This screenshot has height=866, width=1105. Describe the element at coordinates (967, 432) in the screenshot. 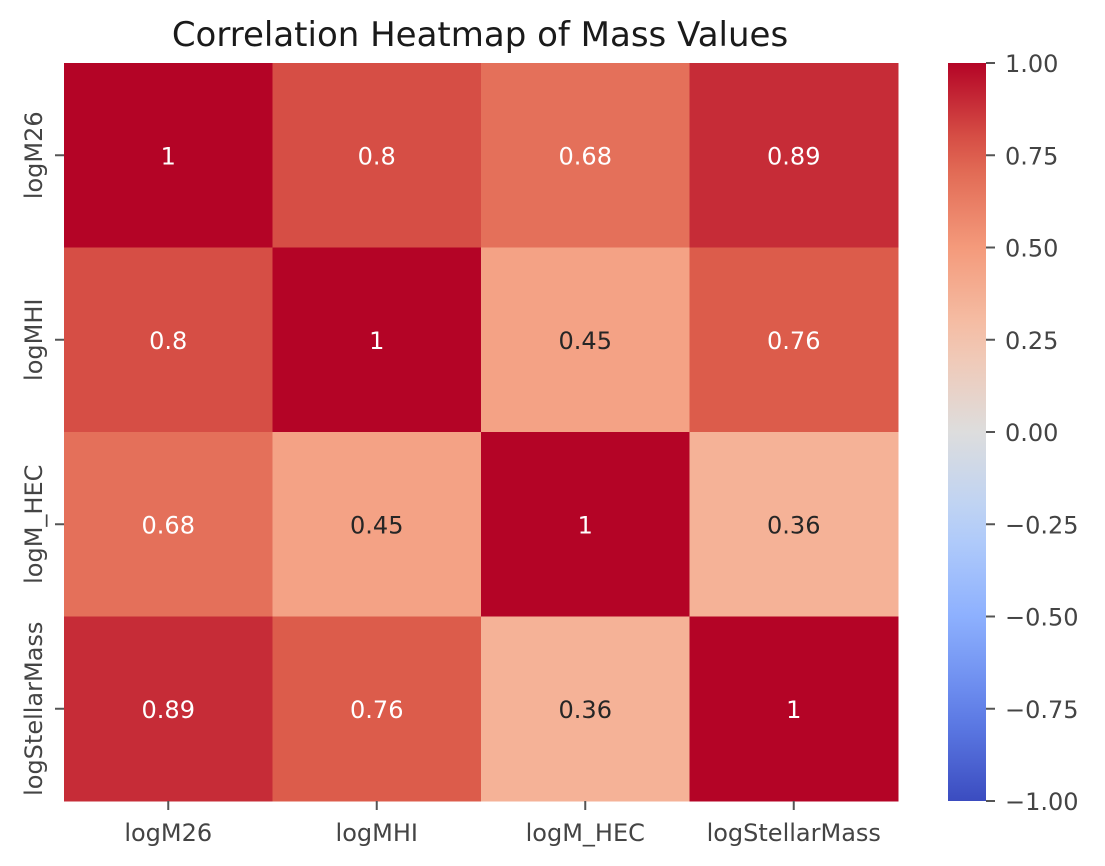

I see `colorbar-gradient` at that location.